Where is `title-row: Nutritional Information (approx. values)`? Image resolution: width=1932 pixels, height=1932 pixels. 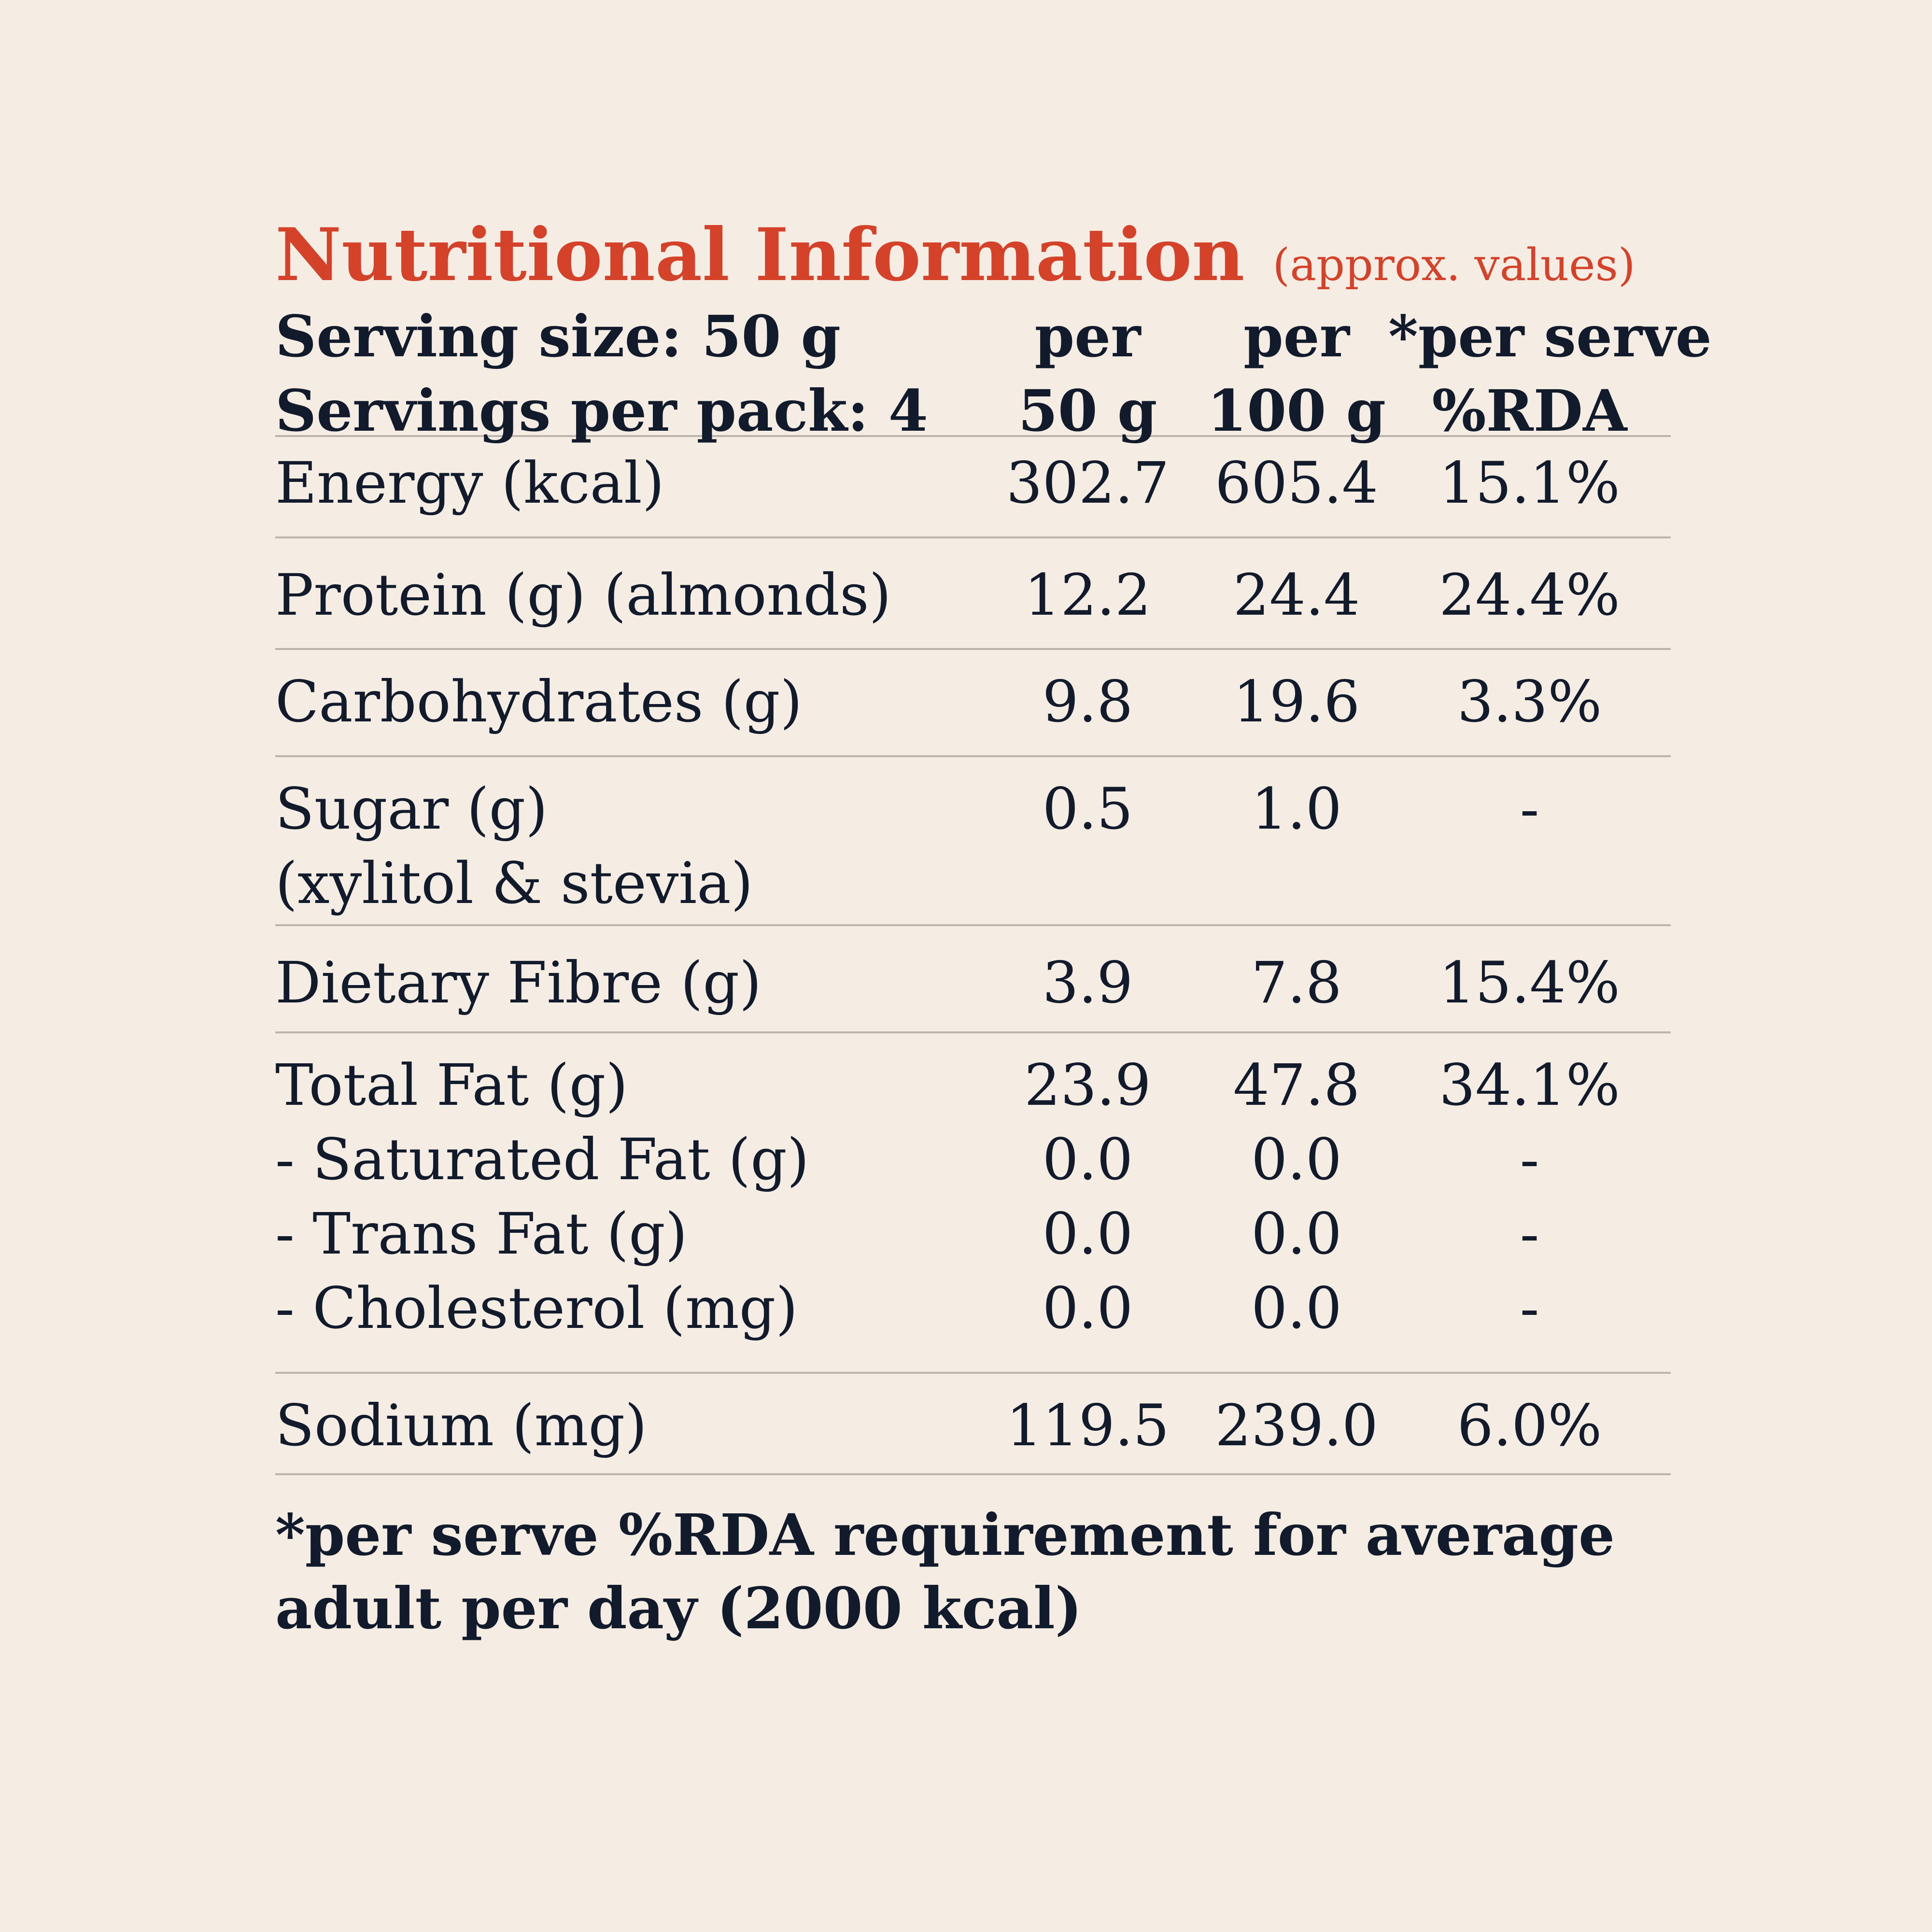 title-row: Nutritional Information (approx. values) is located at coordinates (973, 254).